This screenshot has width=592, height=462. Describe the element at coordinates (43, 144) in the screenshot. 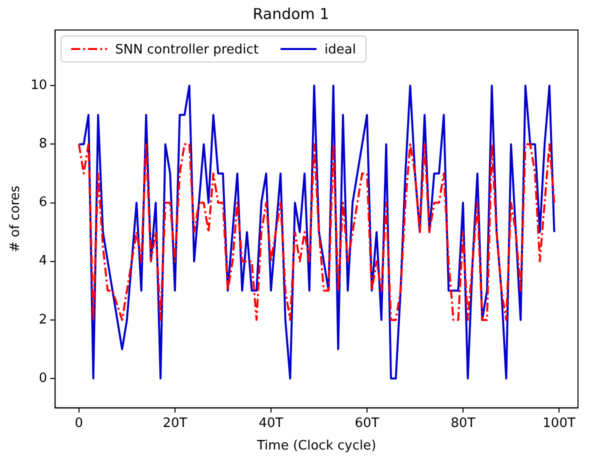

I see `y-tick-label: 8` at that location.